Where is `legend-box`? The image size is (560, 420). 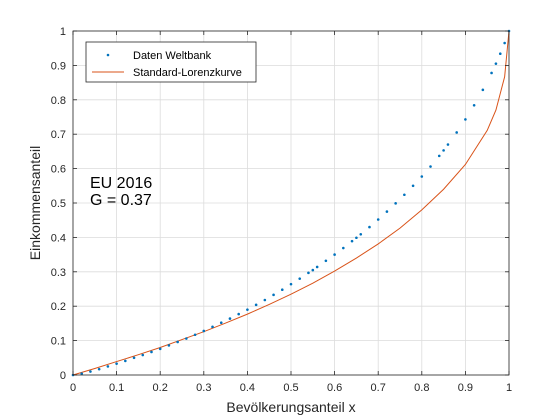 legend-box is located at coordinates (171, 62).